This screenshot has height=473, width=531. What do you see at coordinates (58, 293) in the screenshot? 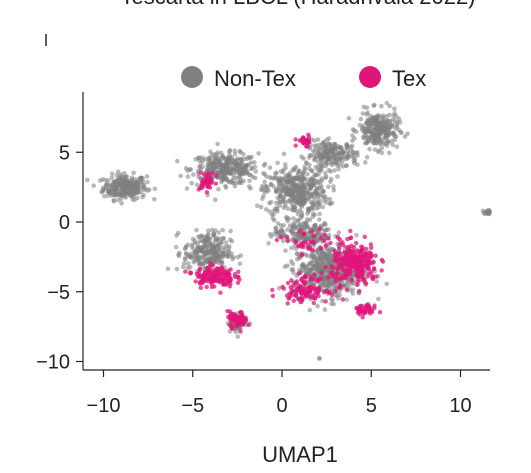
I see `y-tick-label: −5` at bounding box center [58, 293].